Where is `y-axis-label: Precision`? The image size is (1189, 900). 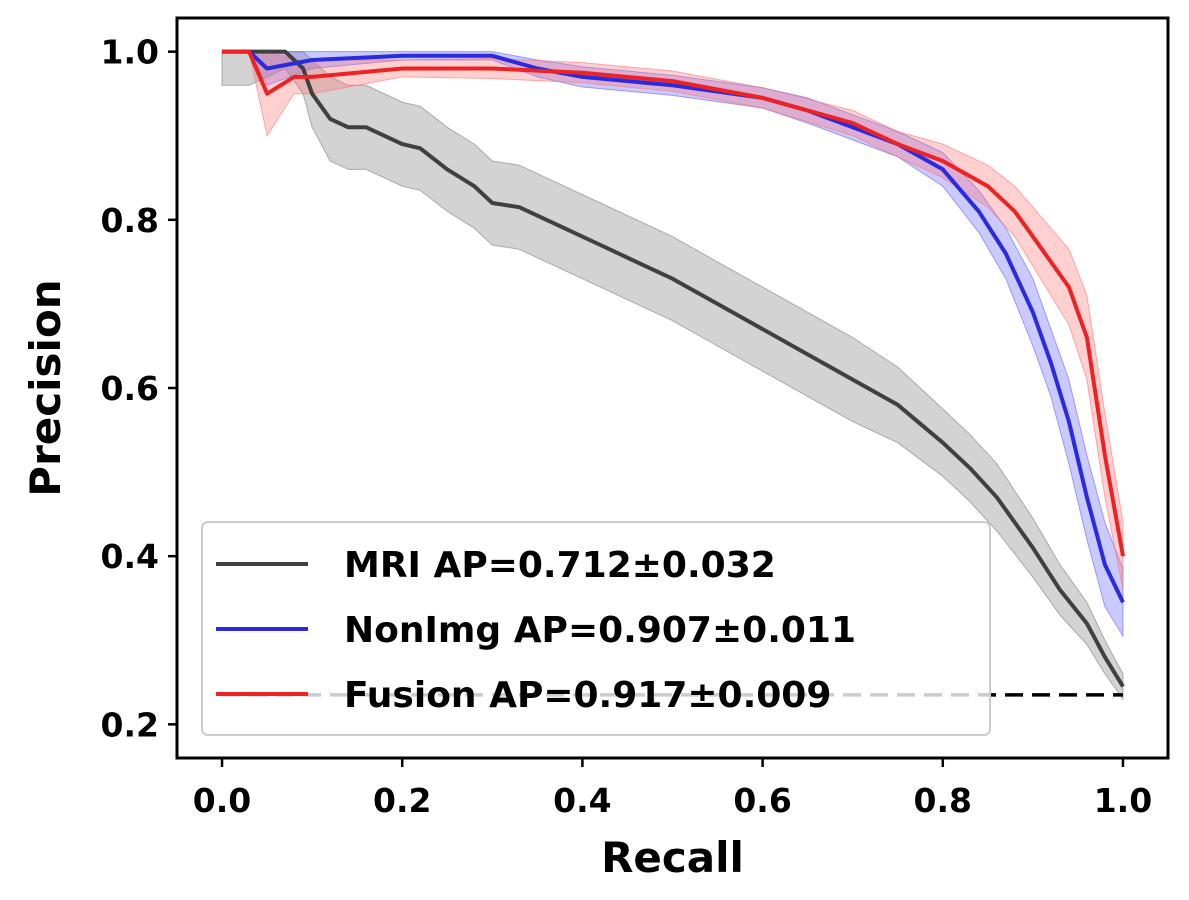 y-axis-label: Precision is located at coordinates (45, 387).